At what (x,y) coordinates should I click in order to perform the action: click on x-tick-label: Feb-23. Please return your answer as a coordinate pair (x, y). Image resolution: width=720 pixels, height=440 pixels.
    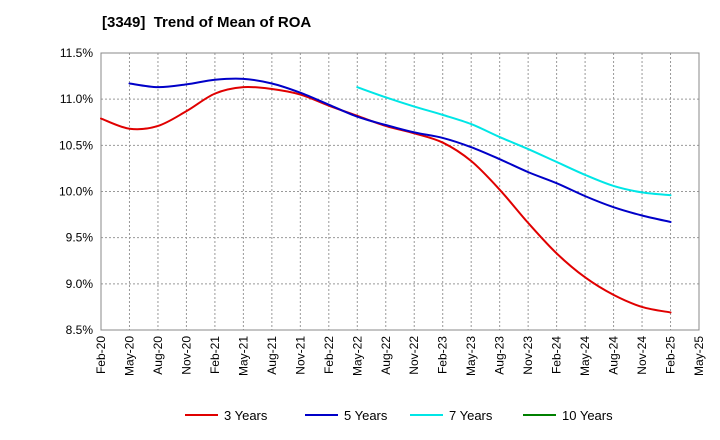
    Looking at the image, I should click on (443, 355).